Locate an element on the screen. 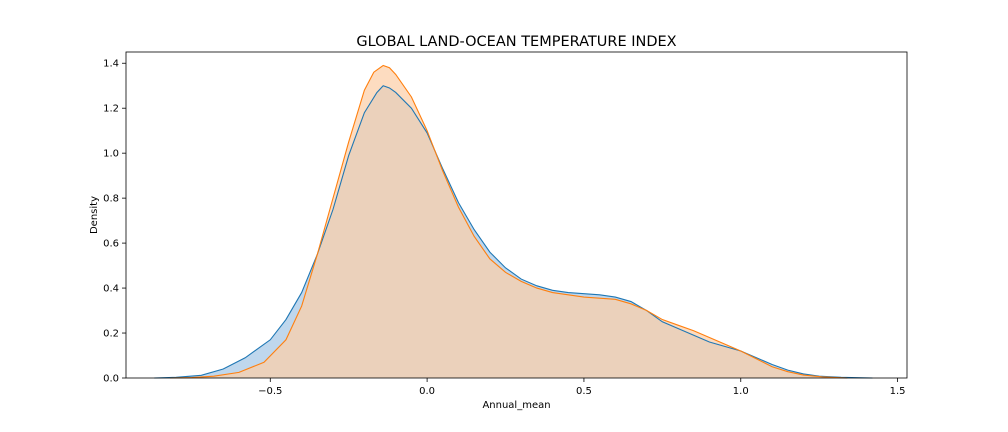 The height and width of the screenshot is (432, 1008). y-tick-label: 1.4 is located at coordinates (111, 64).